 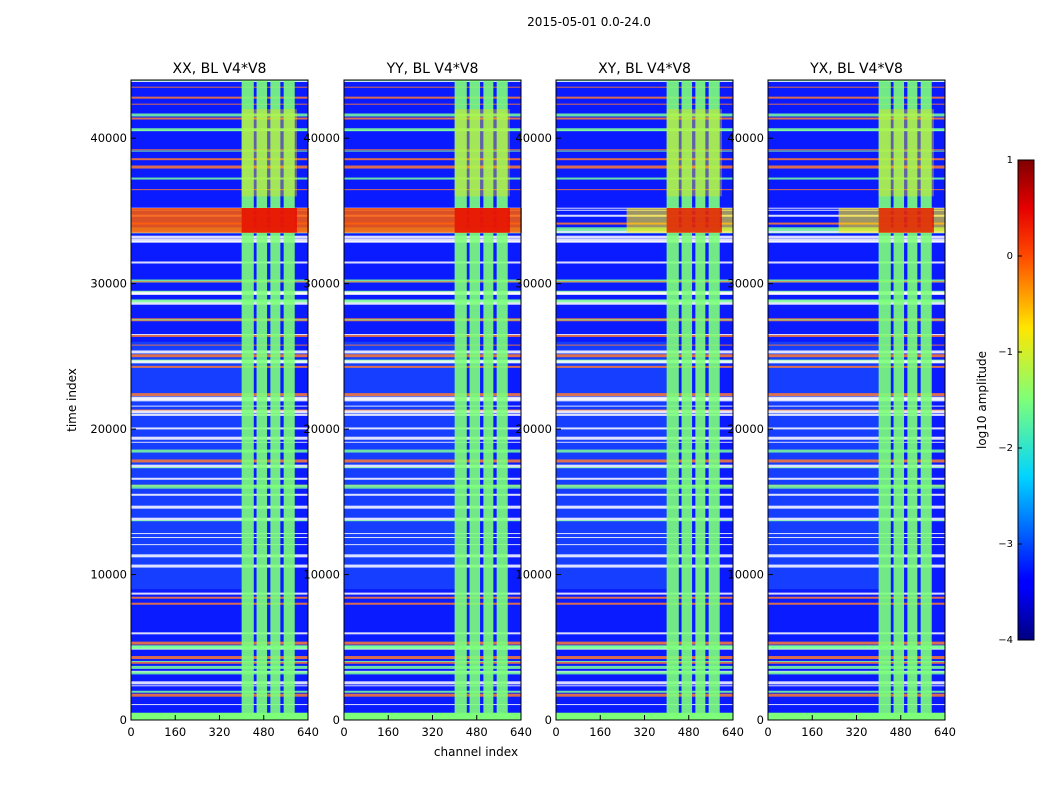 What do you see at coordinates (476, 752) in the screenshot?
I see `x-axis-label: channel index` at bounding box center [476, 752].